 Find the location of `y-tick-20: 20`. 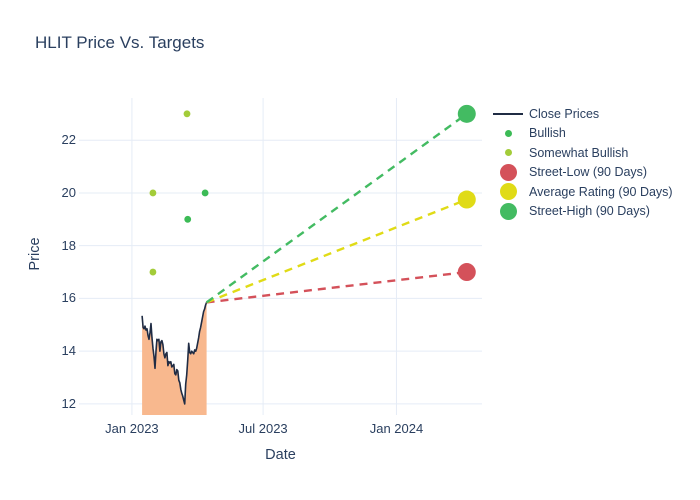

y-tick-20: 20 is located at coordinates (68, 192).